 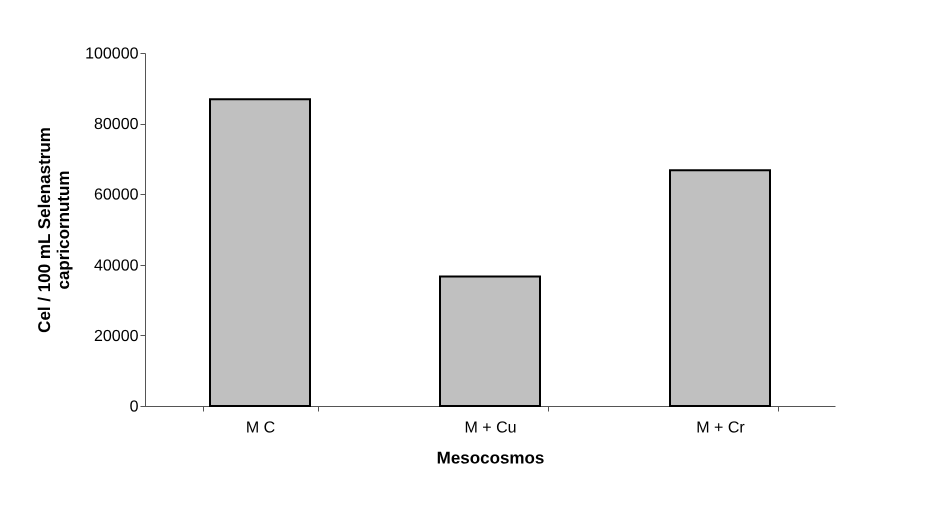 What do you see at coordinates (112, 54) in the screenshot?
I see `y-tick-label: 100000` at bounding box center [112, 54].